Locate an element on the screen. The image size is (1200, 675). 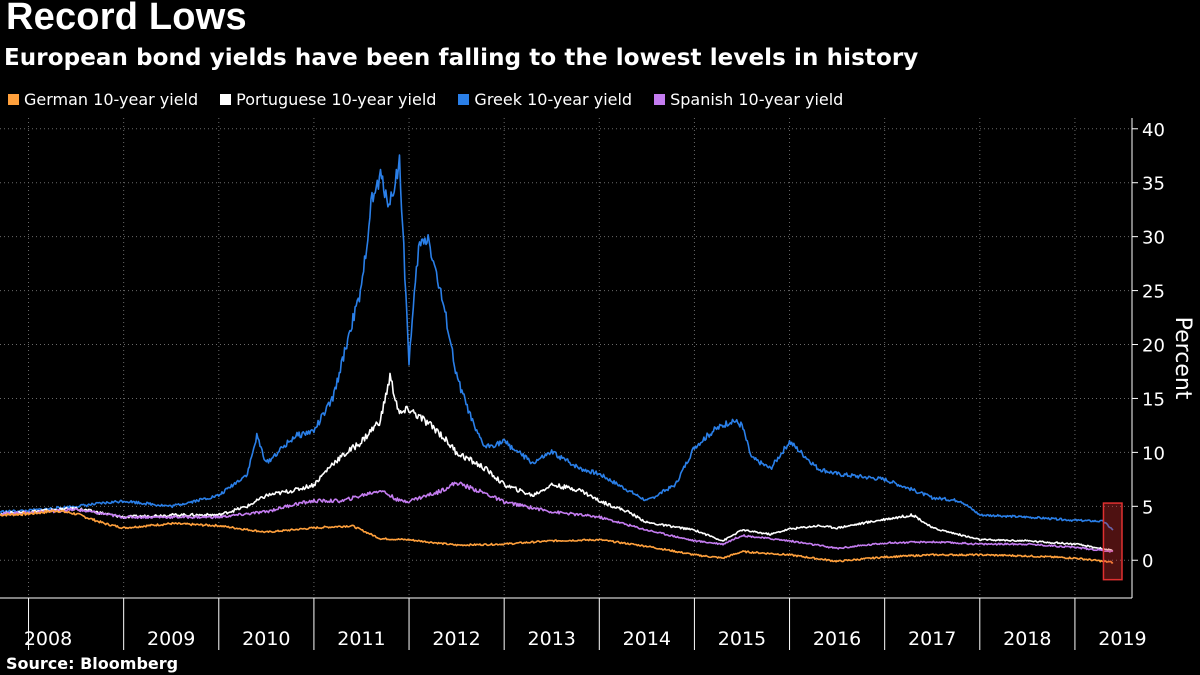
legend-swatch-german is located at coordinates (13, 99).